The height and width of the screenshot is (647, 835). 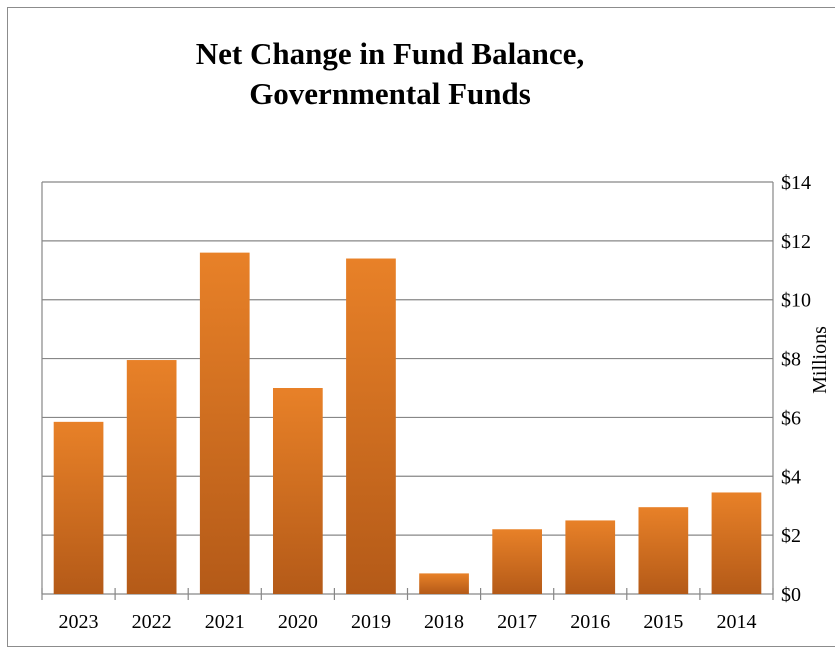 What do you see at coordinates (590, 622) in the screenshot?
I see `x-tick-label: 2016` at bounding box center [590, 622].